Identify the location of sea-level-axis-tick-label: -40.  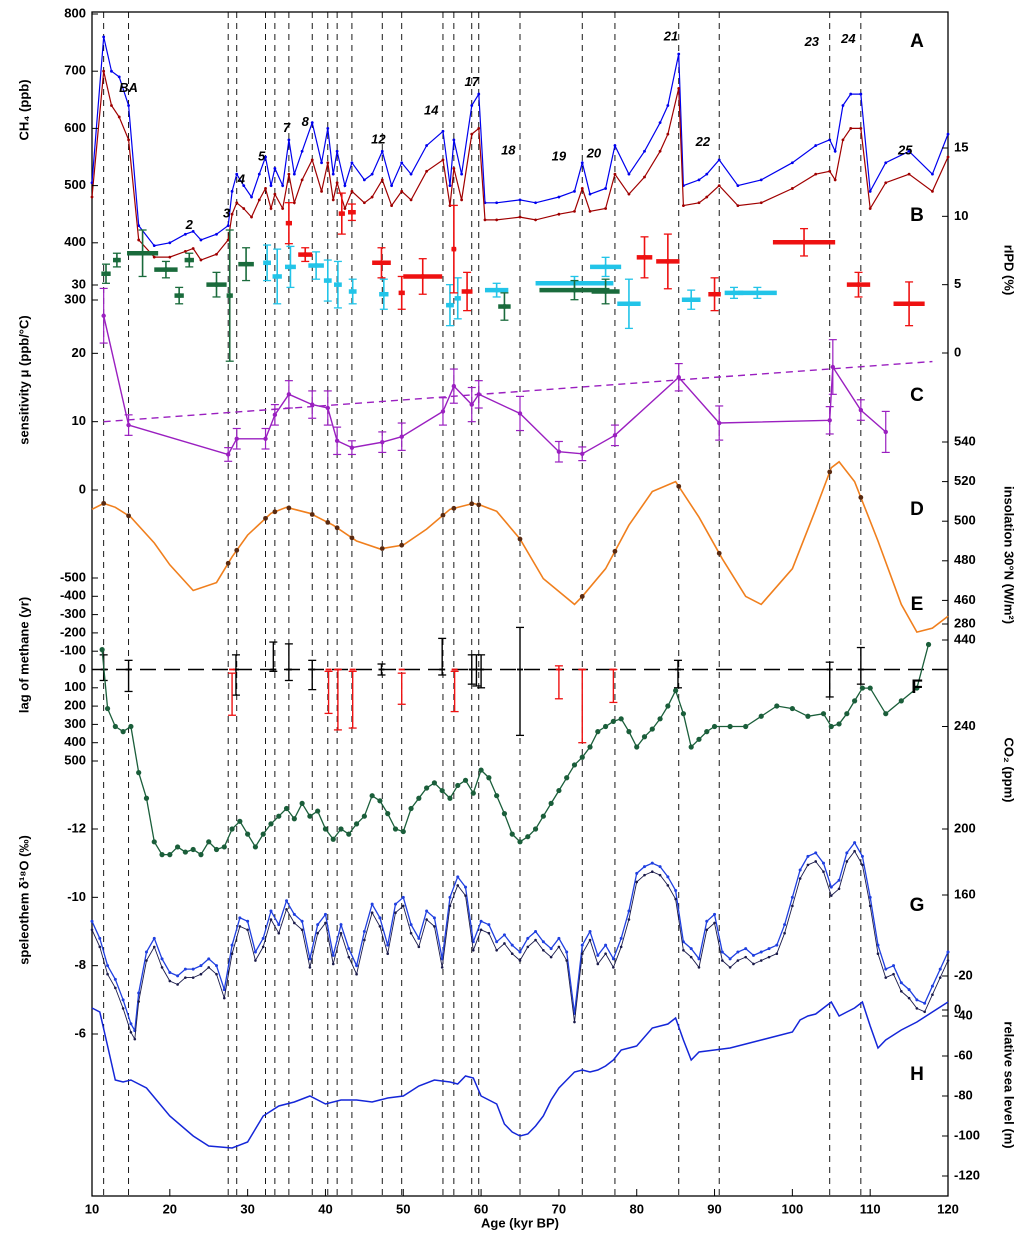
(963, 1014).